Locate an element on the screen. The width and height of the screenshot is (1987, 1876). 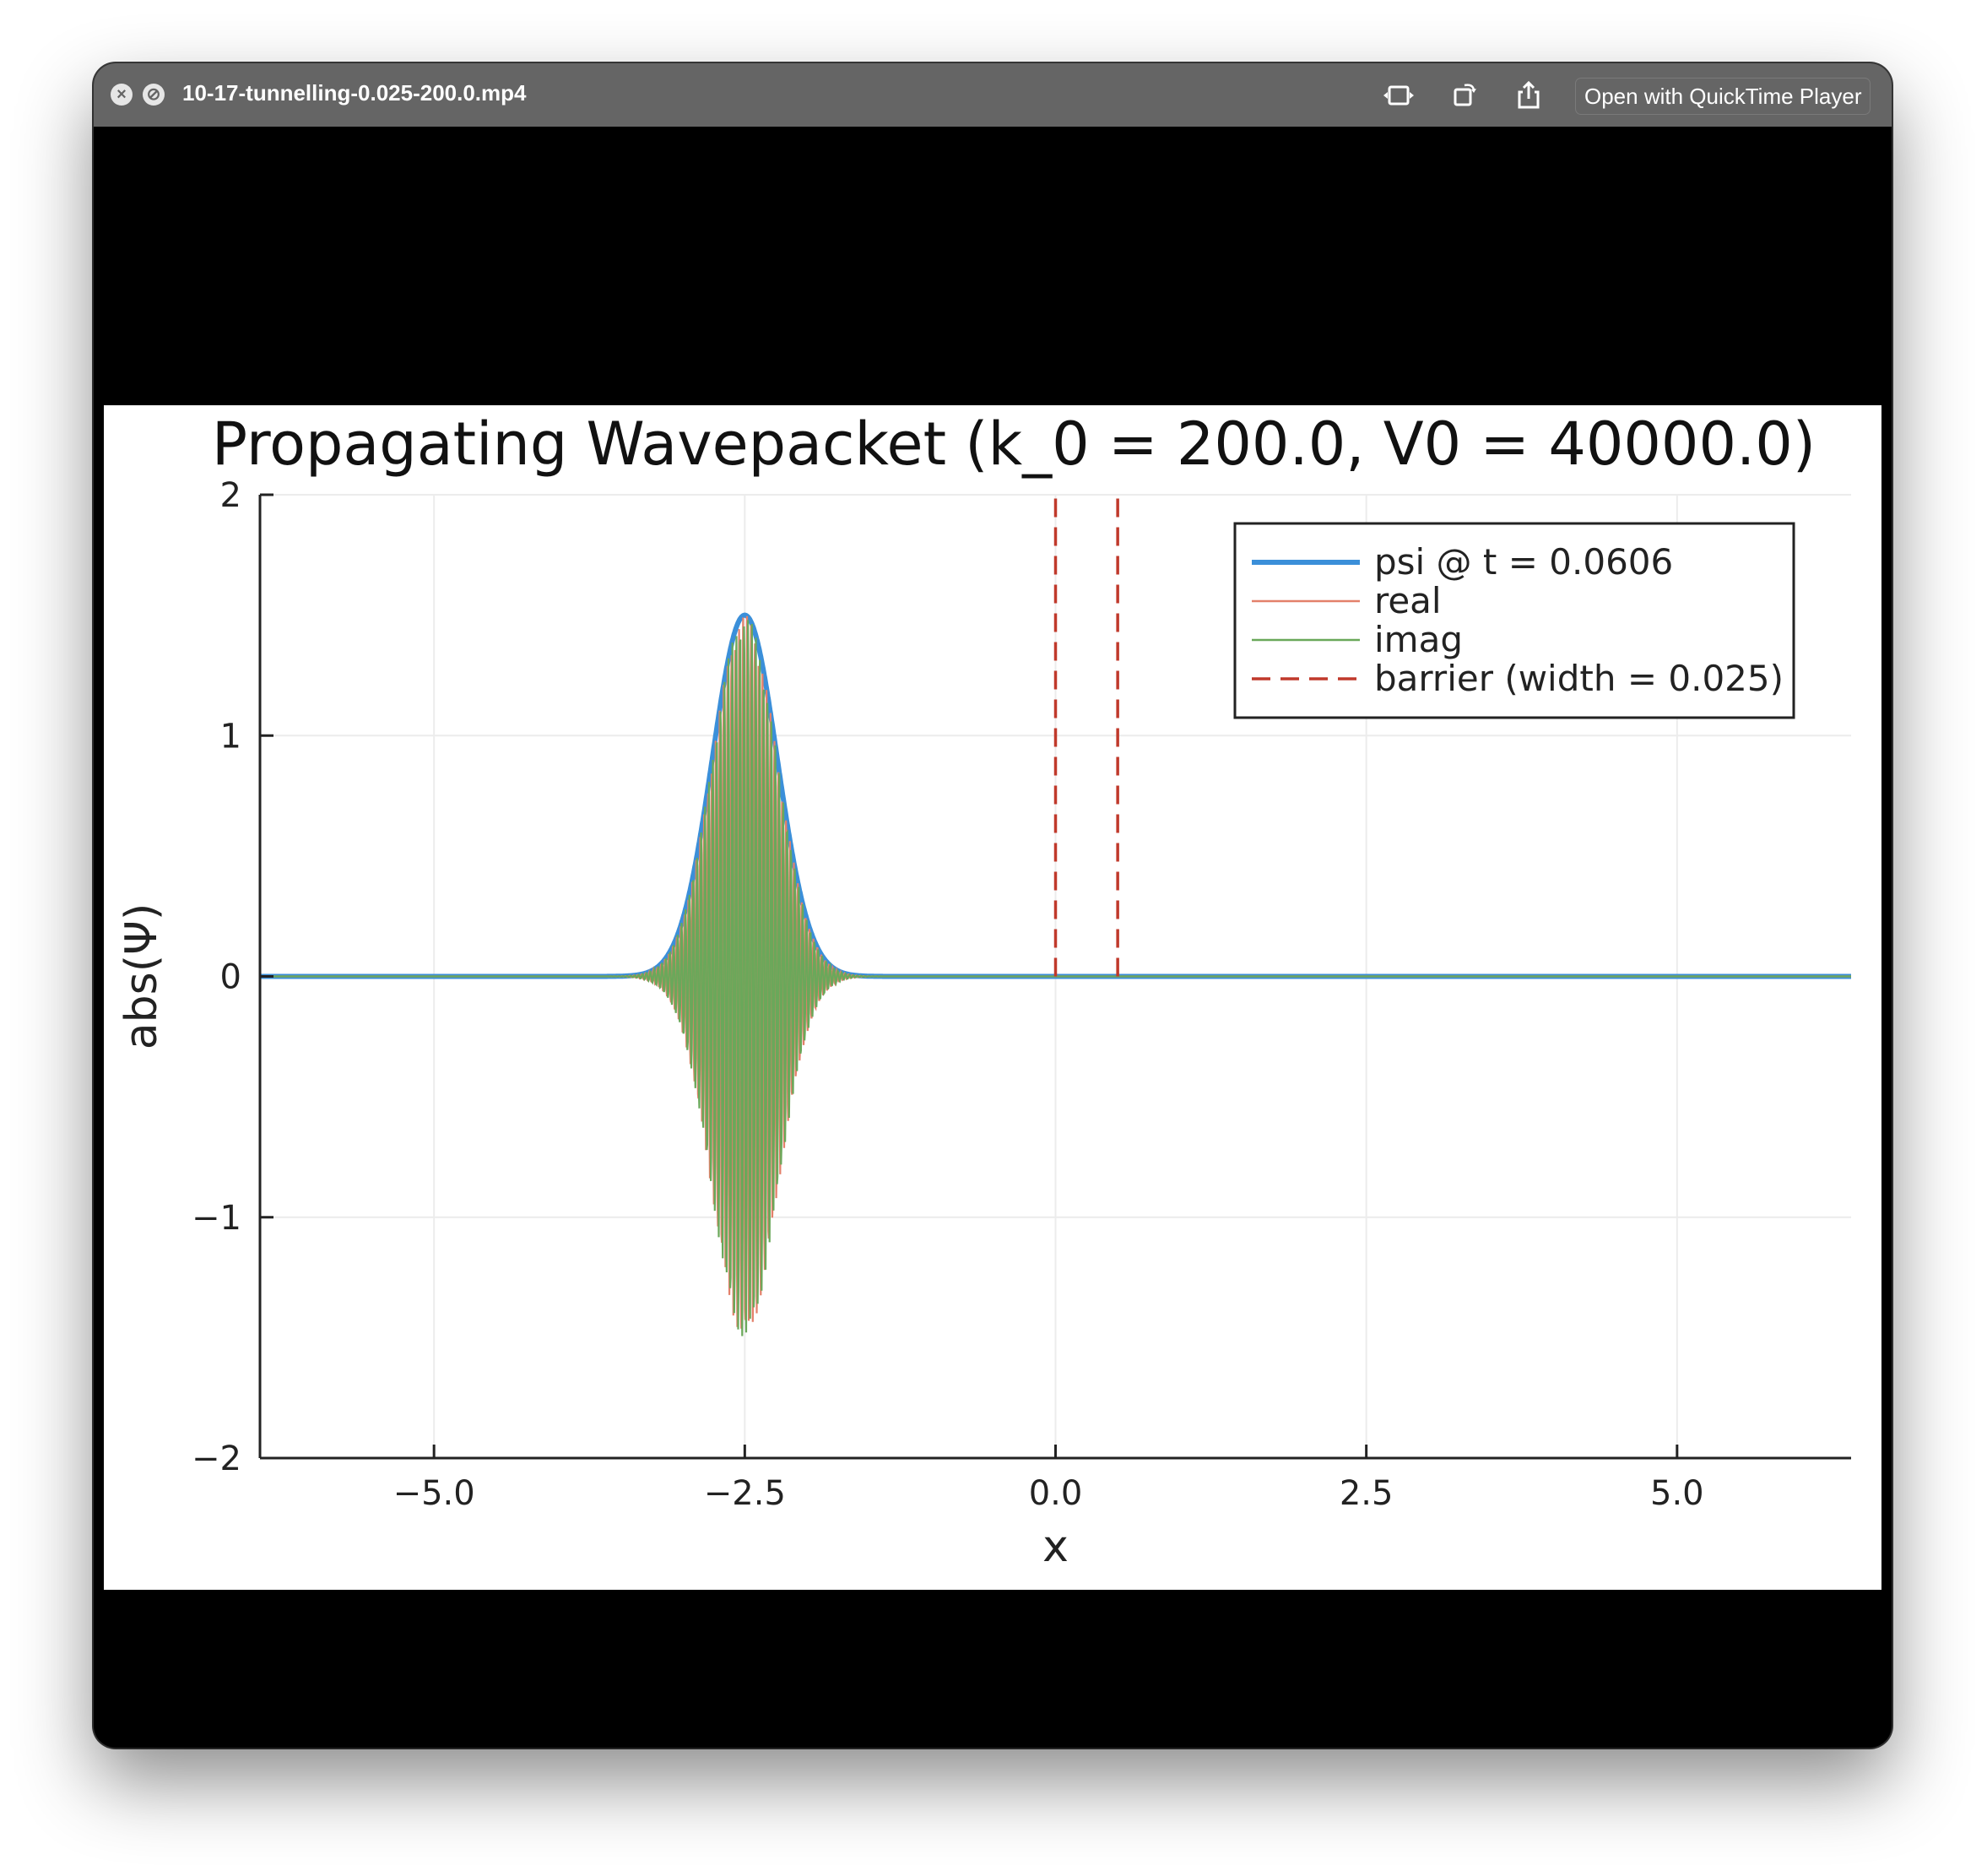
trim-icon is located at coordinates (1399, 95).